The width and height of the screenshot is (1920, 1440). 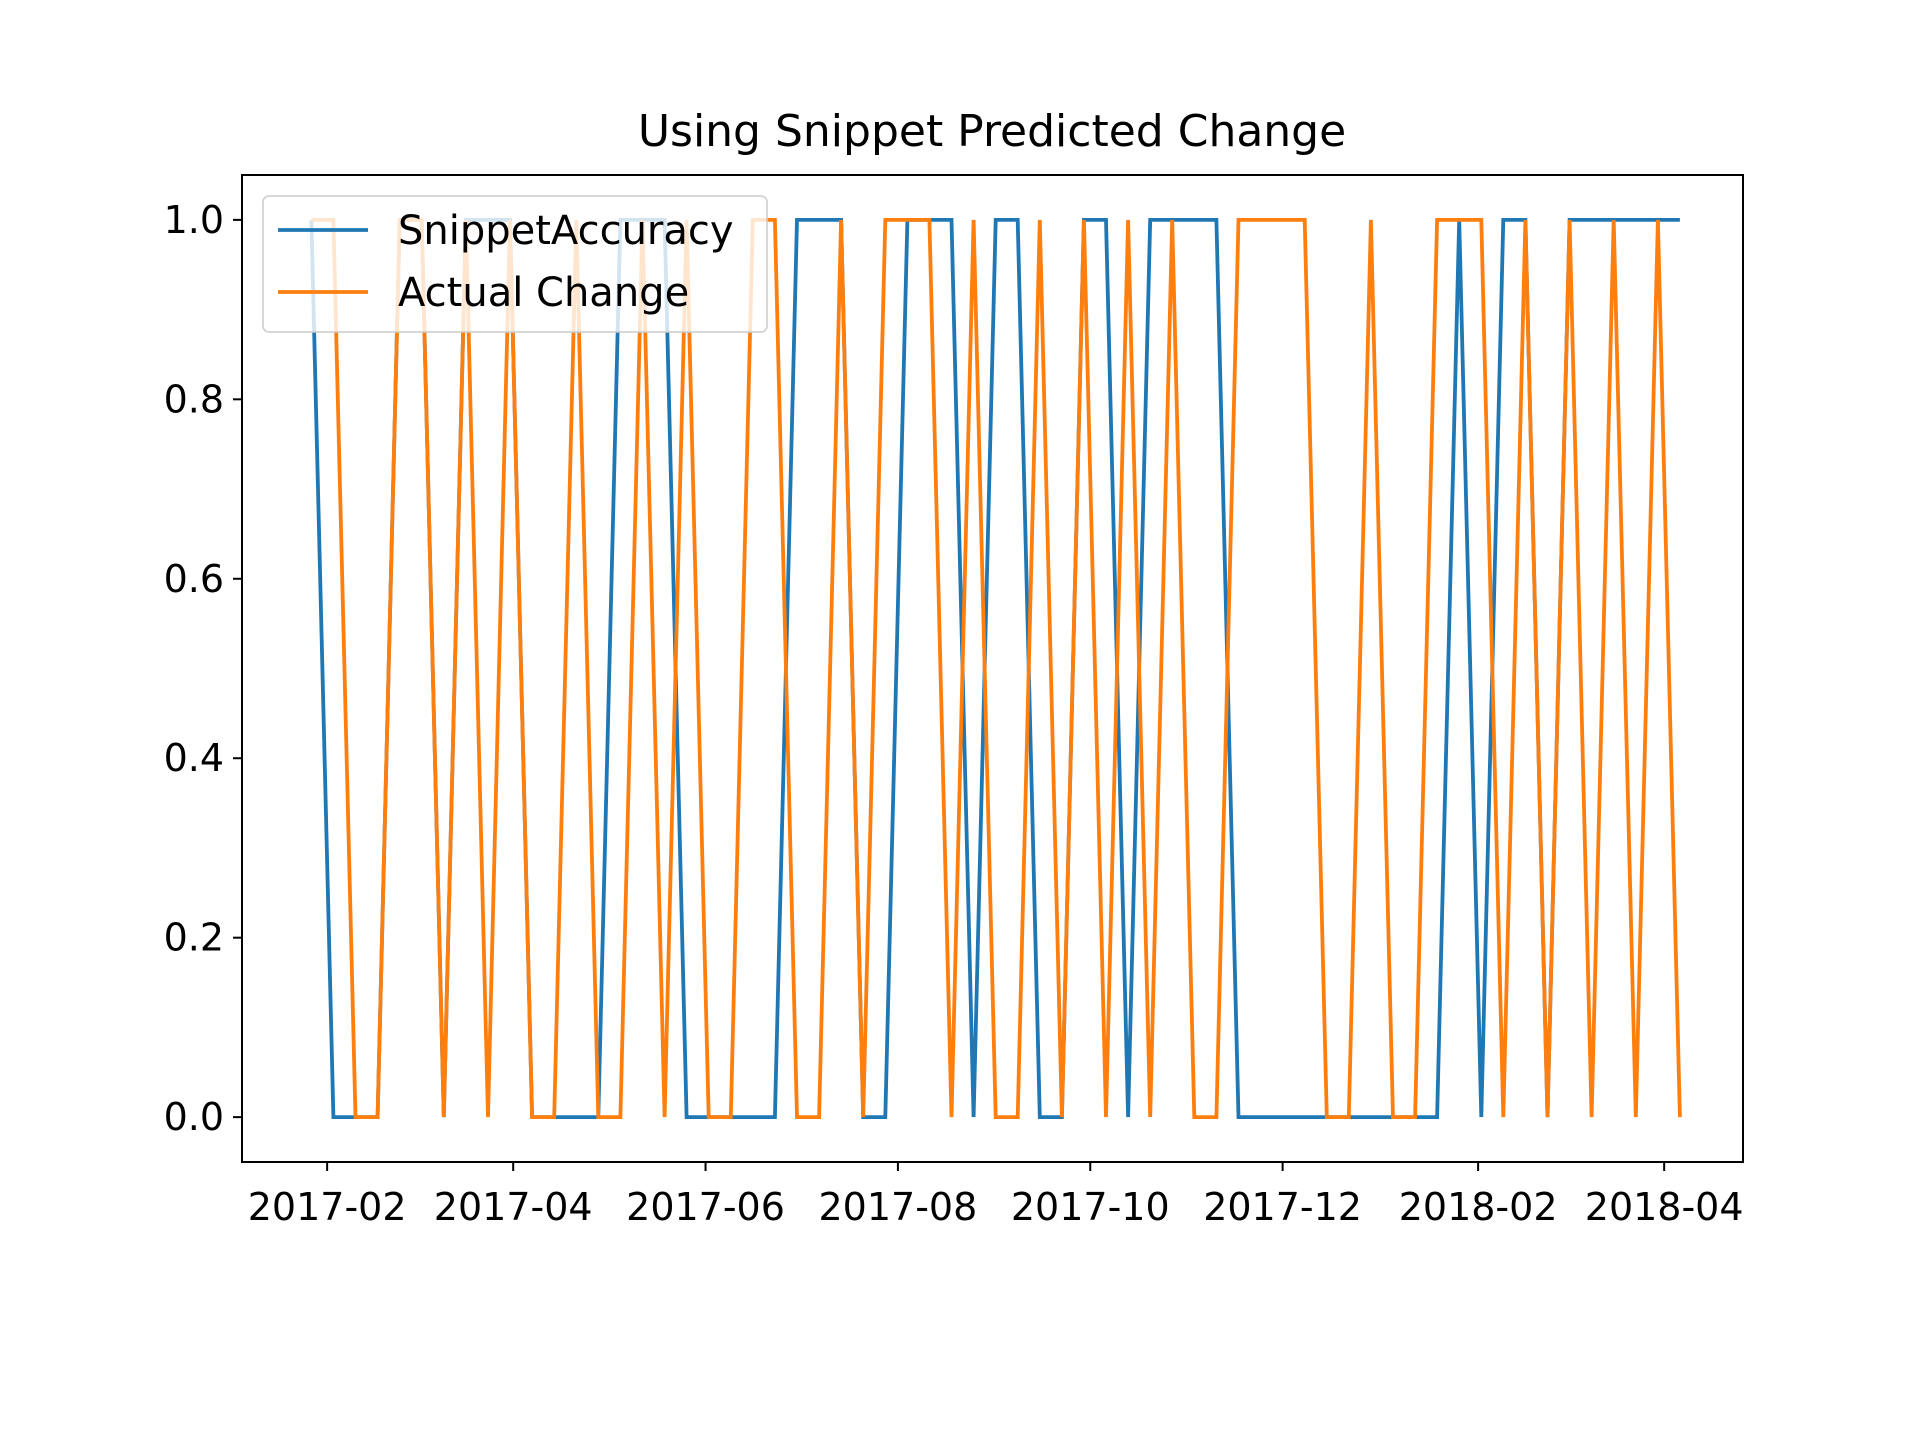 I want to click on y-axis-ticks: 0.0 0.2 0.4 0.6 0.8 1.0, so click(x=203, y=668).